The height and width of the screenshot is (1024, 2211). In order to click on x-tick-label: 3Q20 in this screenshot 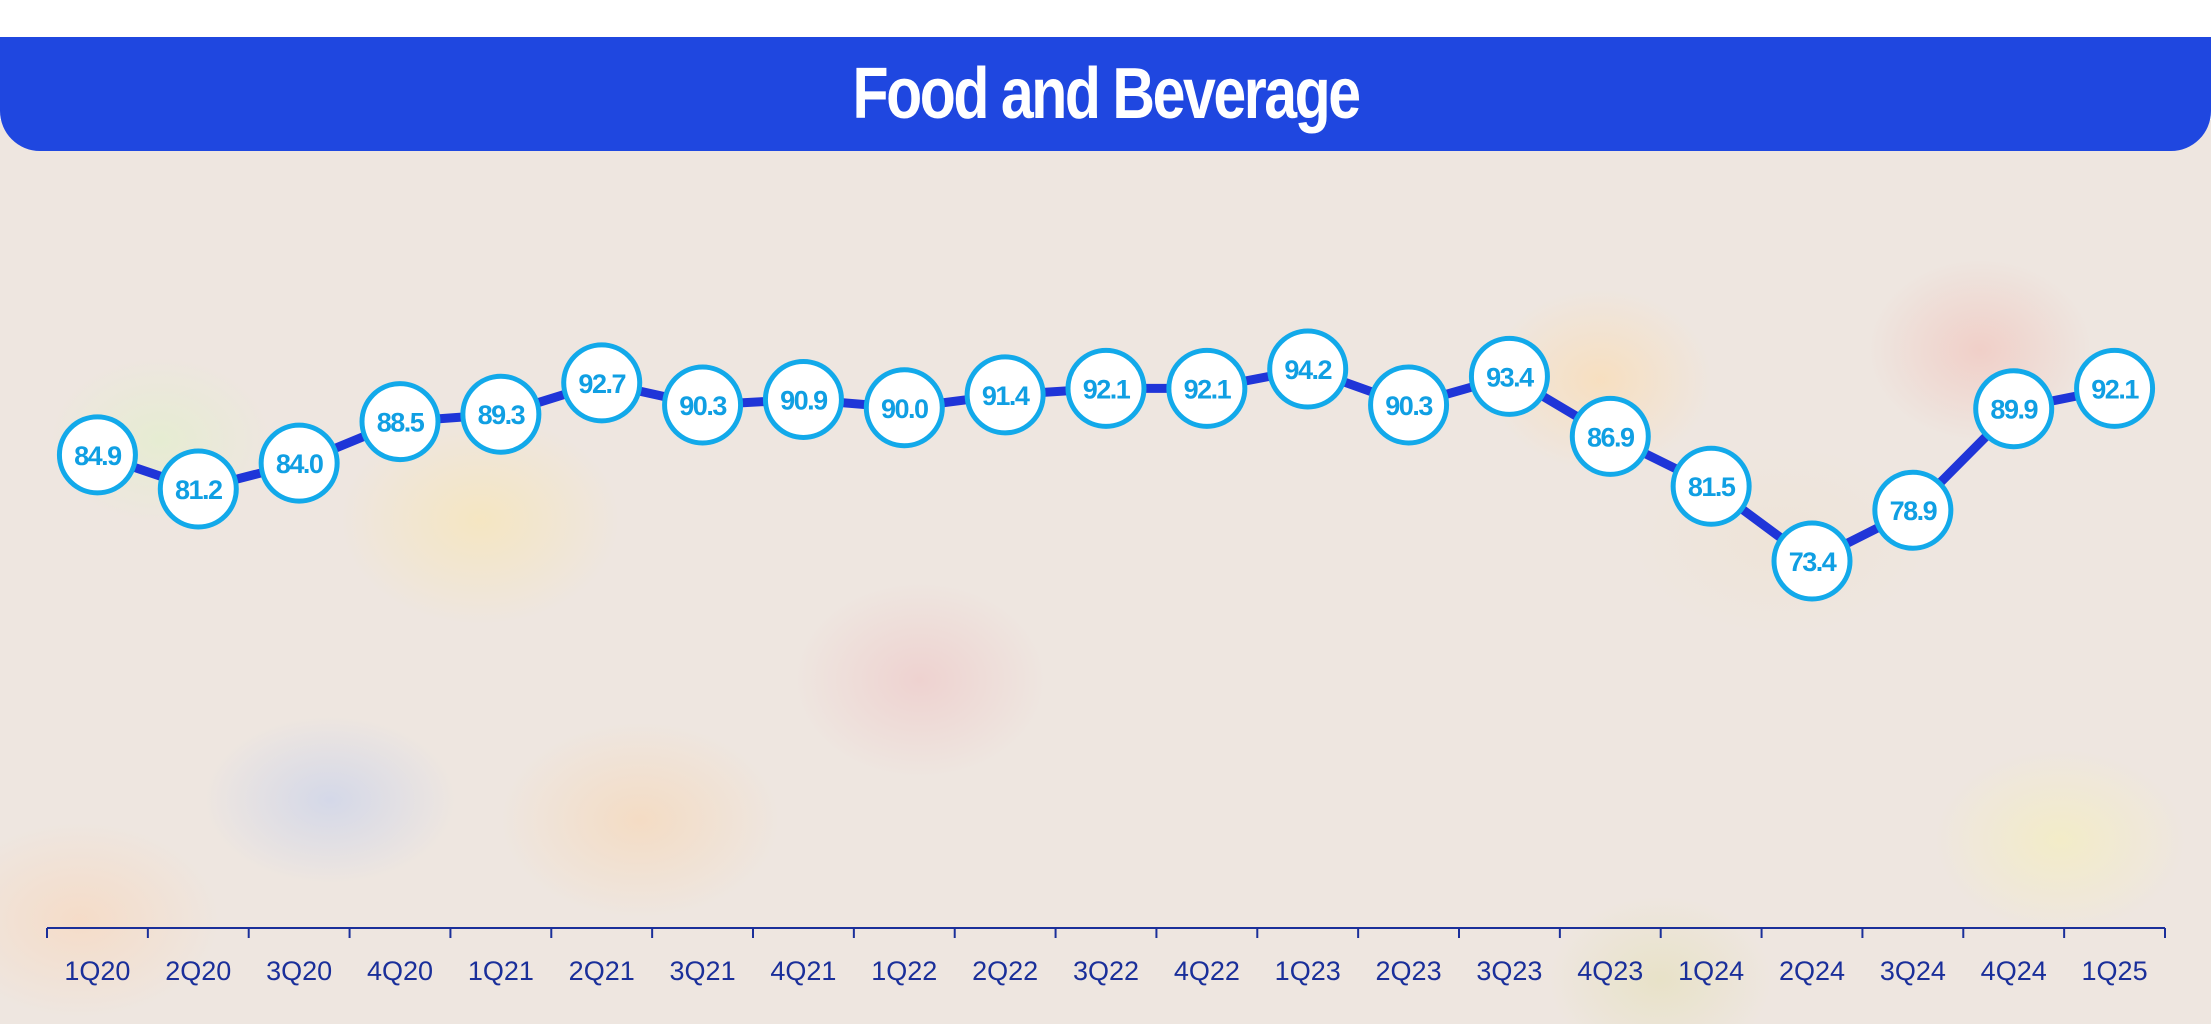, I will do `click(299, 971)`.